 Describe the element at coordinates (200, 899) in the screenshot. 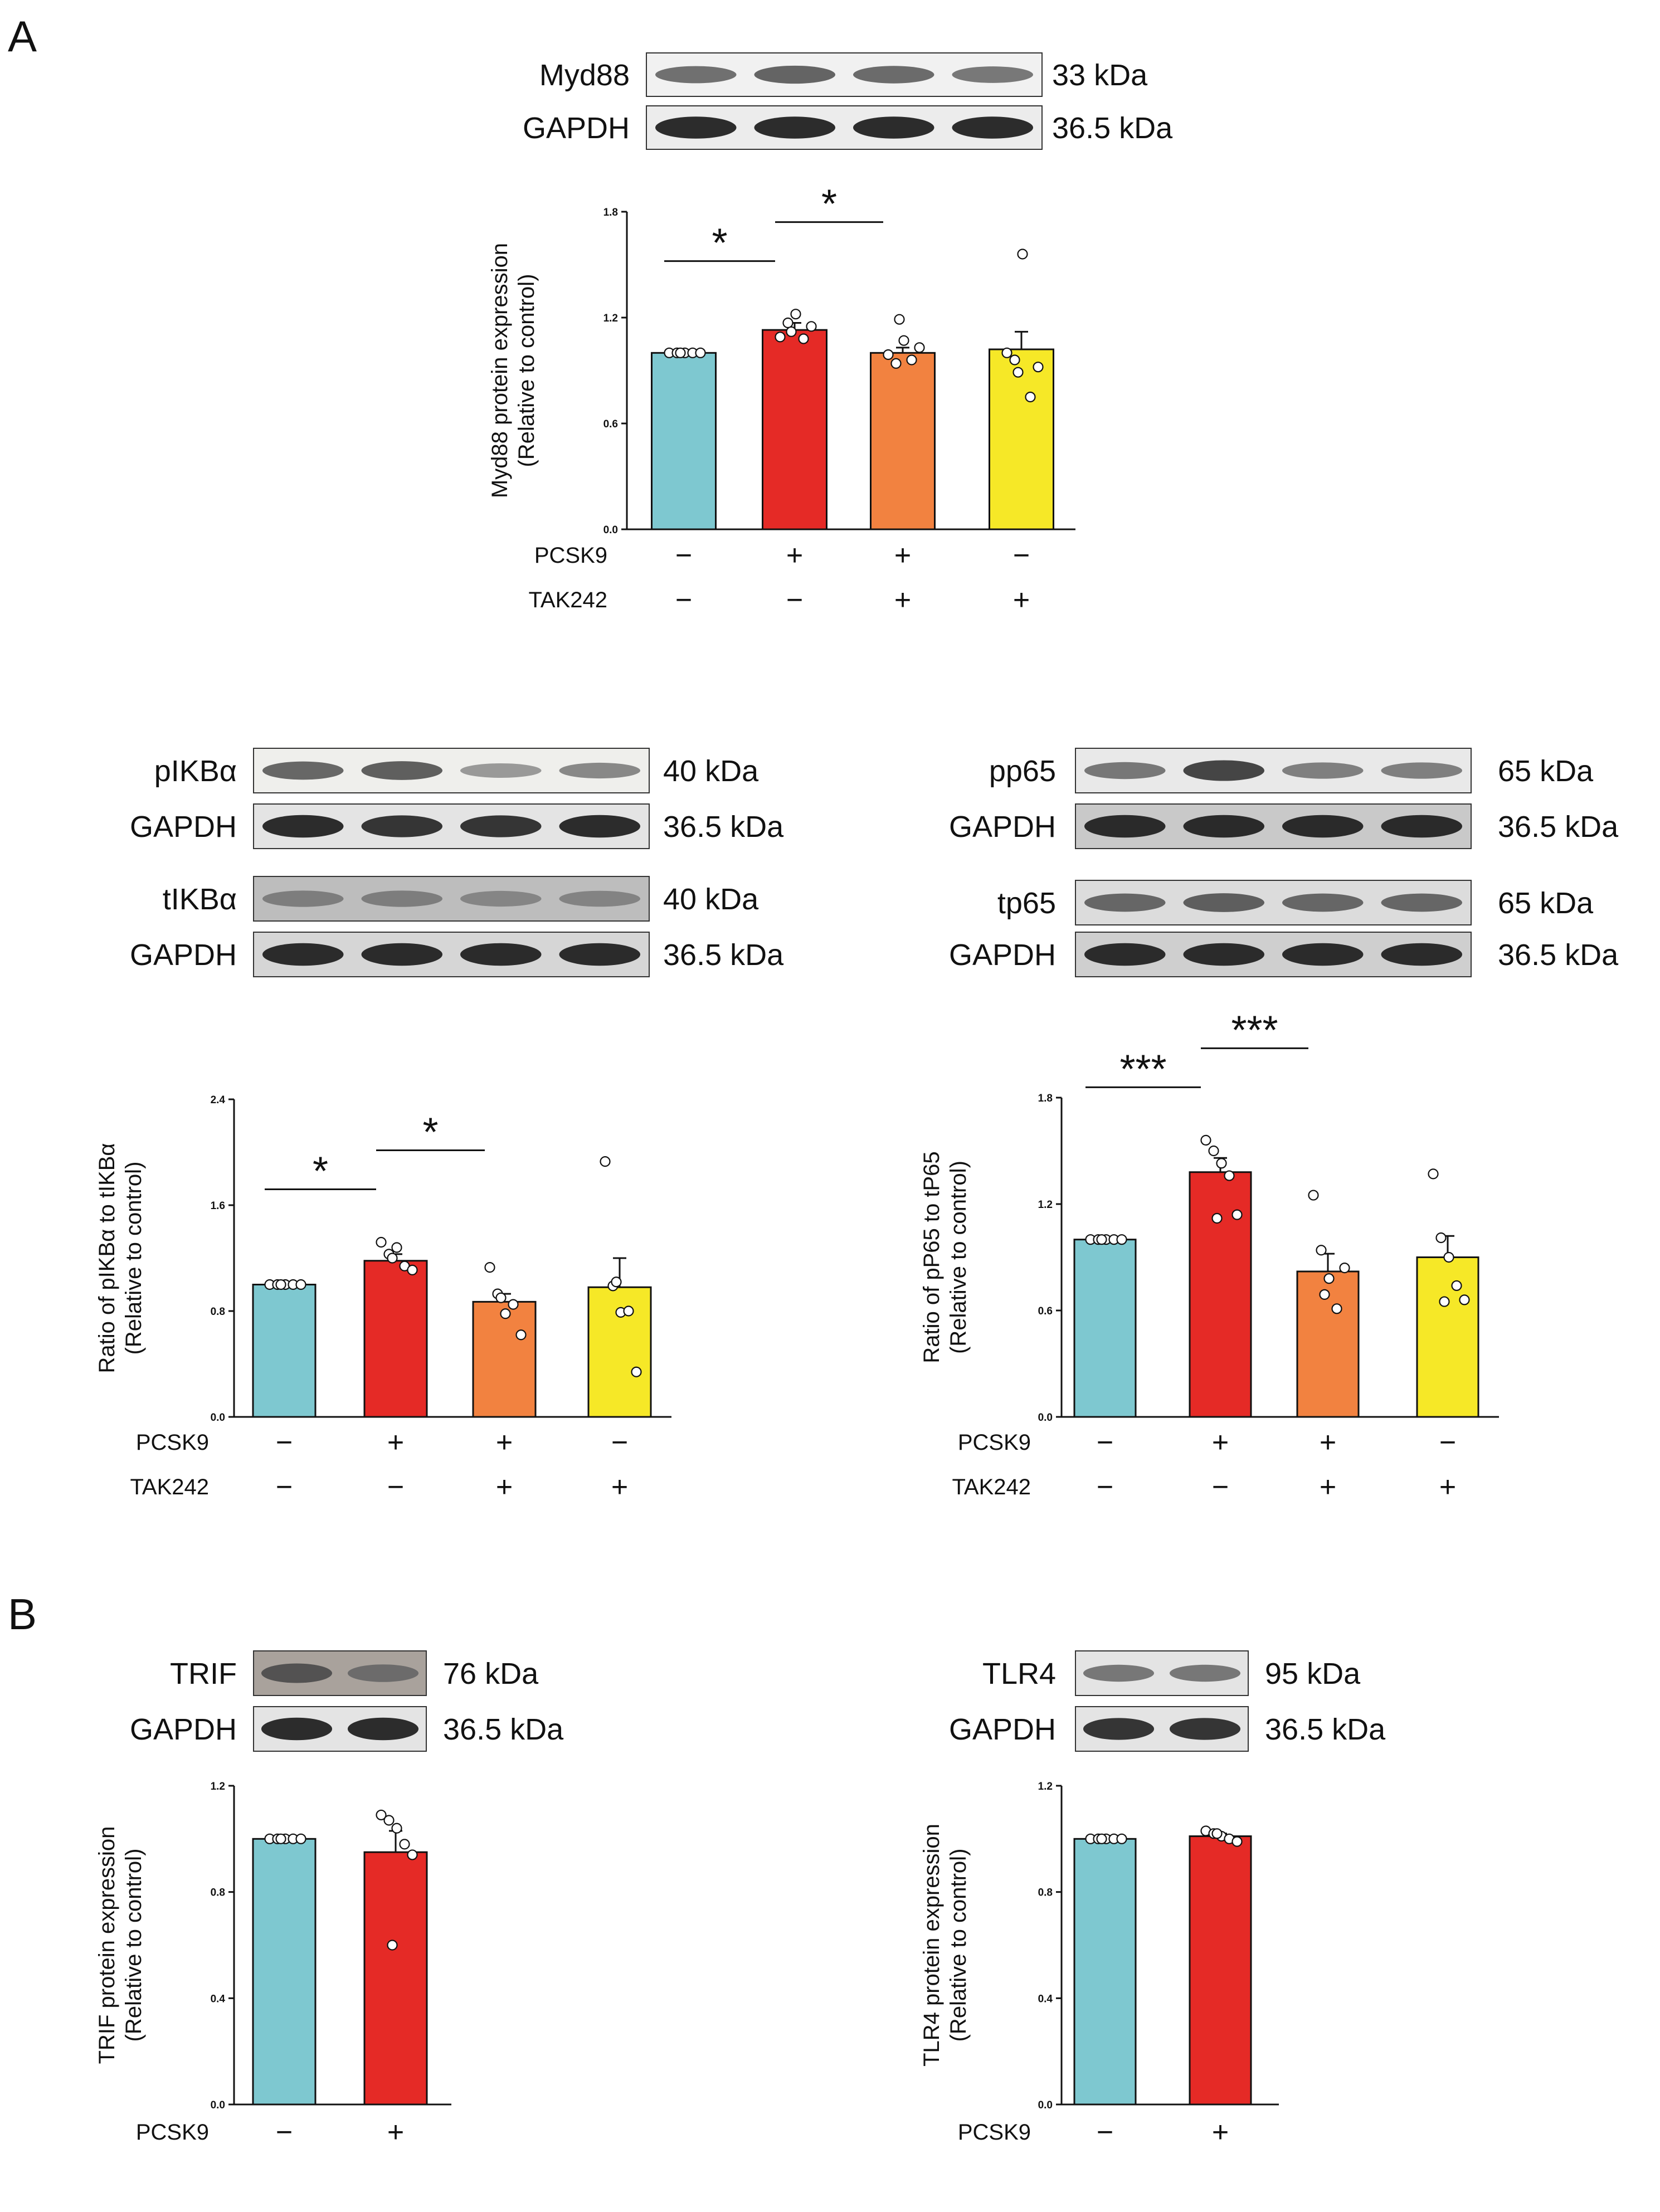

I see `blot-label: tIKBα` at that location.